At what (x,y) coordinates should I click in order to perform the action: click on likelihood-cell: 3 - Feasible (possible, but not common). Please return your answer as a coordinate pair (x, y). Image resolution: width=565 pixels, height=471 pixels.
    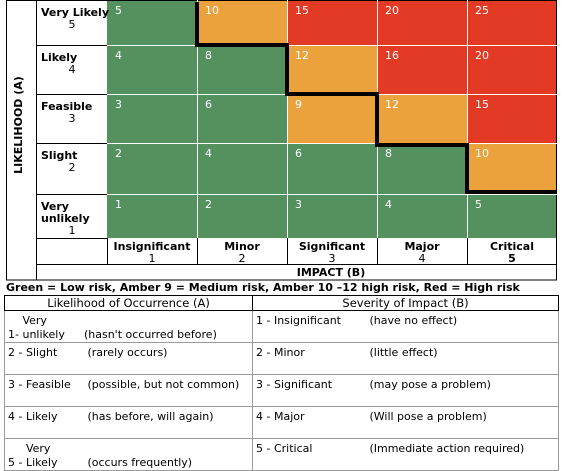
    Looking at the image, I should click on (128, 390).